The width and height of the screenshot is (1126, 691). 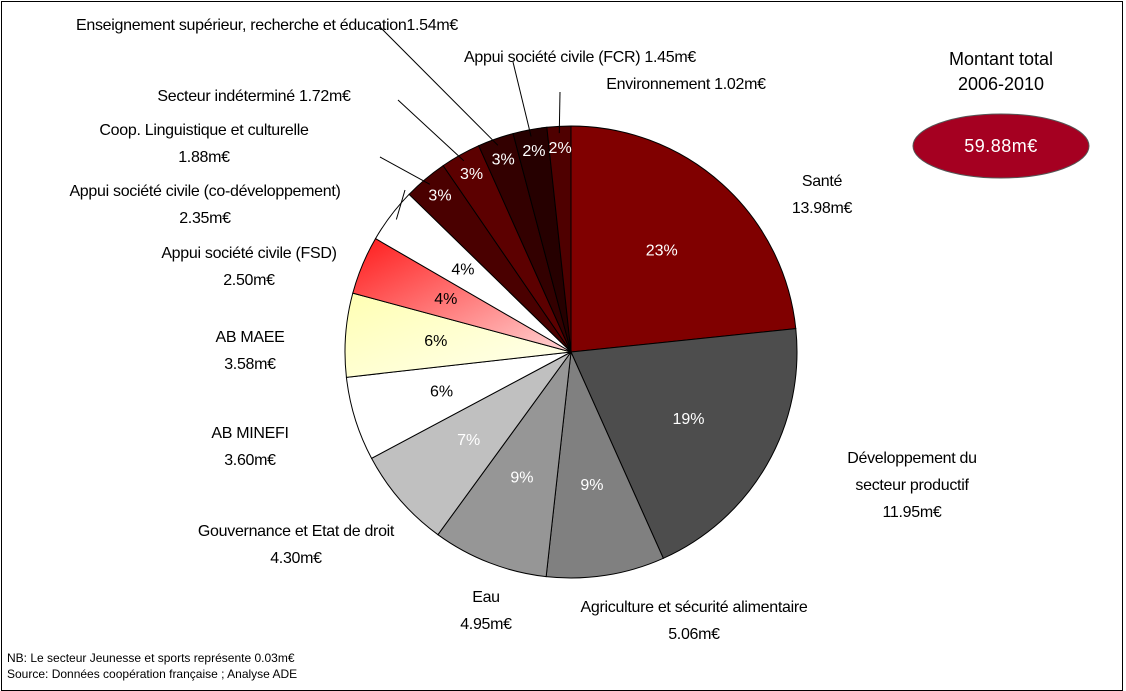 What do you see at coordinates (912, 472) in the screenshot?
I see `category-name: Développement du secteur productif` at bounding box center [912, 472].